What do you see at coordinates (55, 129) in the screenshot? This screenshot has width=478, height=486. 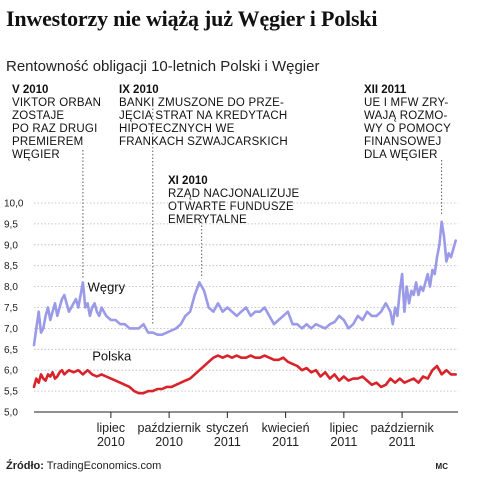 I see `annotation-line: PO RAZ DRUGI` at bounding box center [55, 129].